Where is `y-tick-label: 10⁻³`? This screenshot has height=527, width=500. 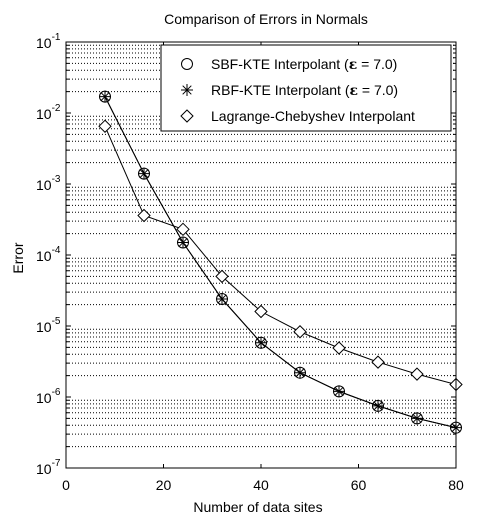 y-tick-label: 10⁻³ is located at coordinates (48, 183).